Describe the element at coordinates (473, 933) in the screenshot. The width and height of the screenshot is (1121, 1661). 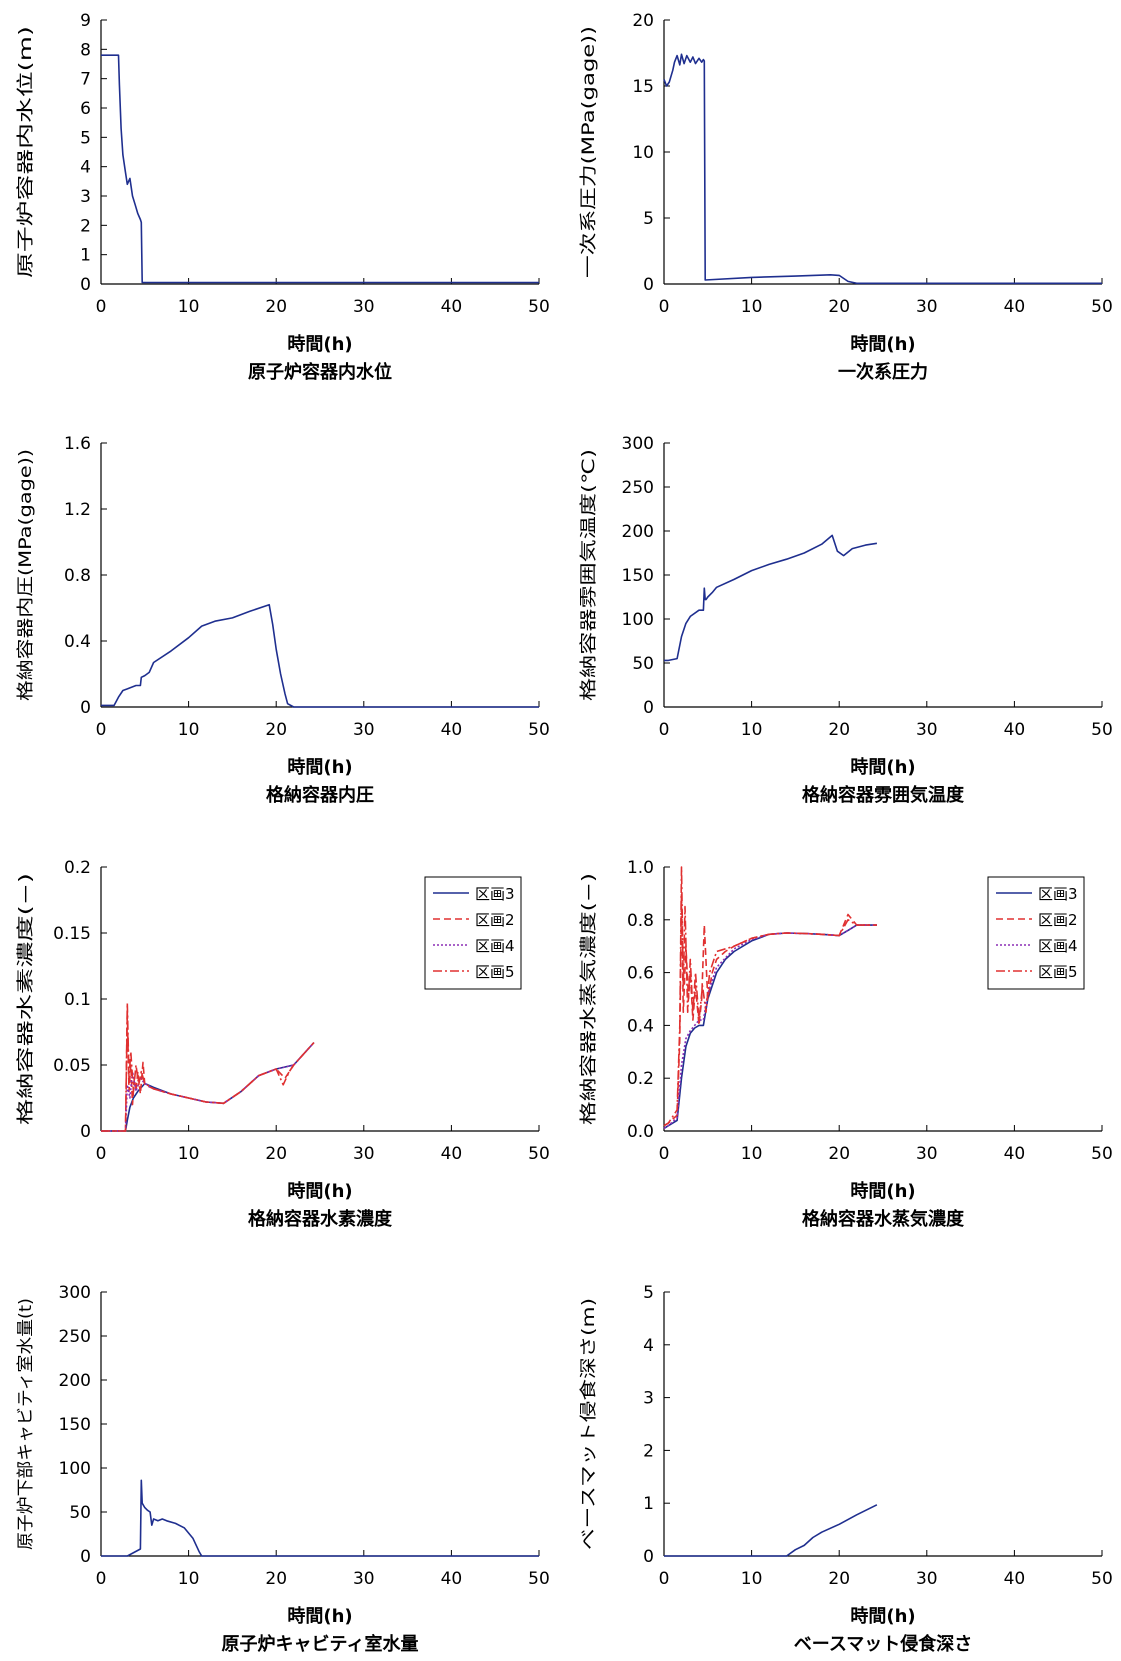
I see `legend: 区画3 区画2 区画4 区画5` at that location.